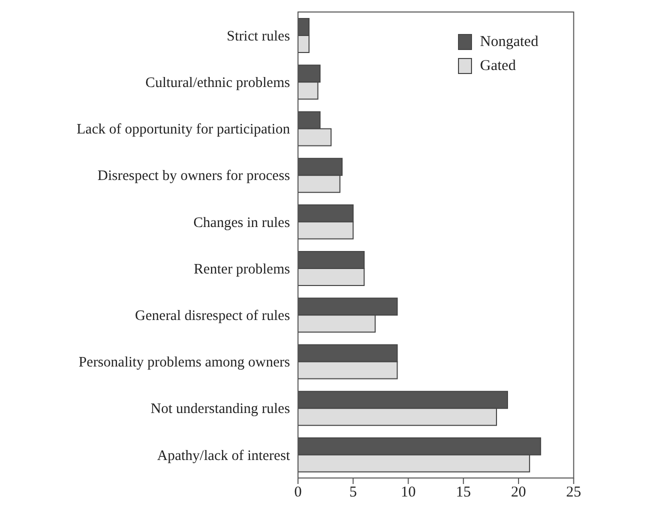 This screenshot has height=512, width=662. What do you see at coordinates (217, 83) in the screenshot?
I see `y-tick-label: Cultural/ethnic problems` at bounding box center [217, 83].